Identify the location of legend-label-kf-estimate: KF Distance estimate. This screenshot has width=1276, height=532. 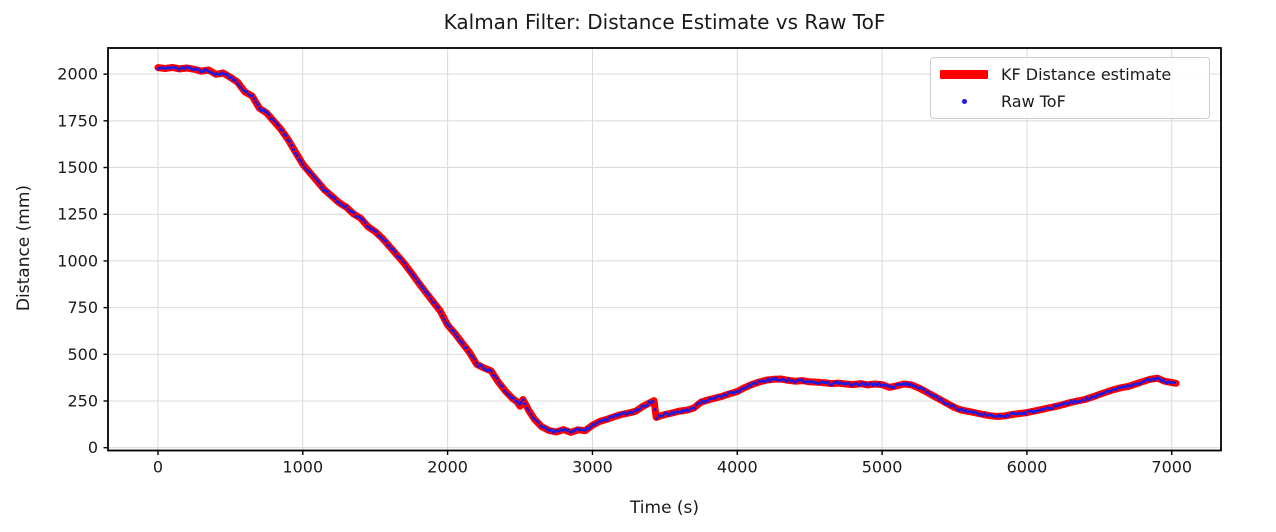
(1086, 74).